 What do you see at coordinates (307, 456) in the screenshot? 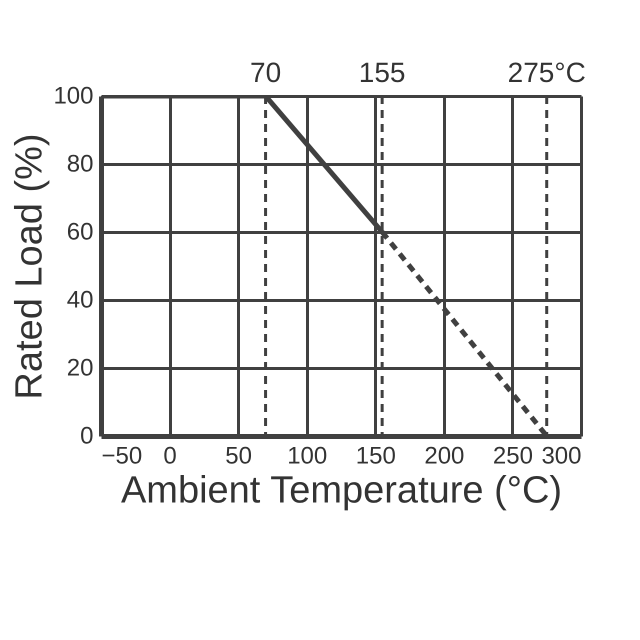
I see `x-tick-label: 100` at bounding box center [307, 456].